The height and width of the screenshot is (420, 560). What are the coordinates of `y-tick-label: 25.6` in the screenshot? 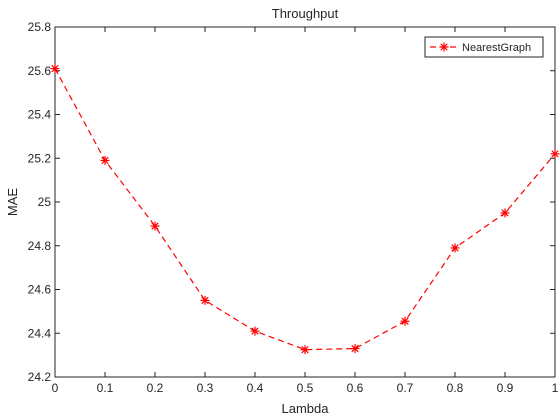 It's located at (40, 71).